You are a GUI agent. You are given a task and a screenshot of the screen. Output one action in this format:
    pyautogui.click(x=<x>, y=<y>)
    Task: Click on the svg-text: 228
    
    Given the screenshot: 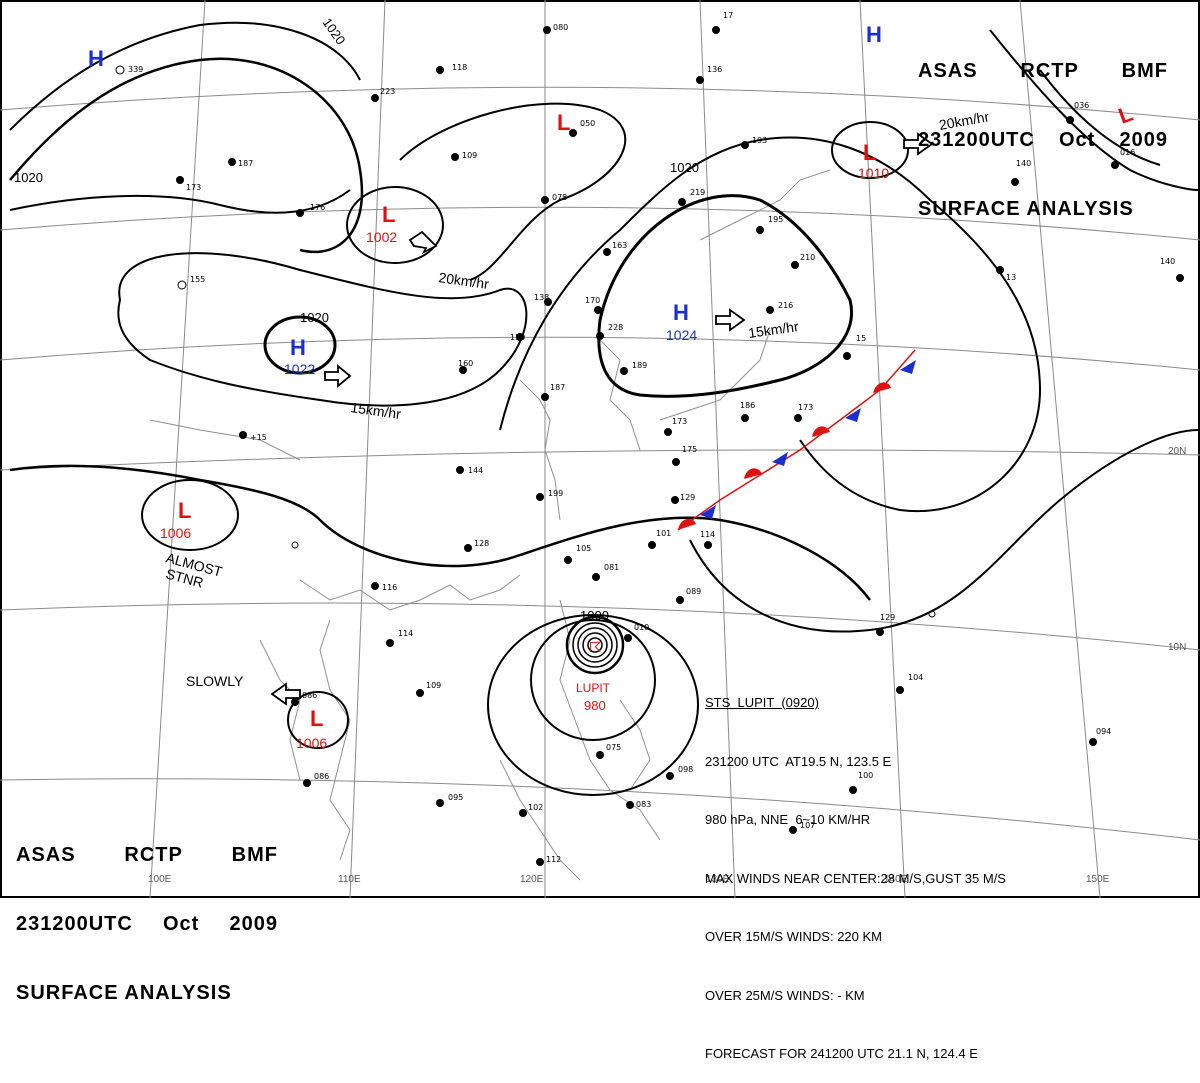 What is the action you would take?
    pyautogui.click(x=615, y=327)
    